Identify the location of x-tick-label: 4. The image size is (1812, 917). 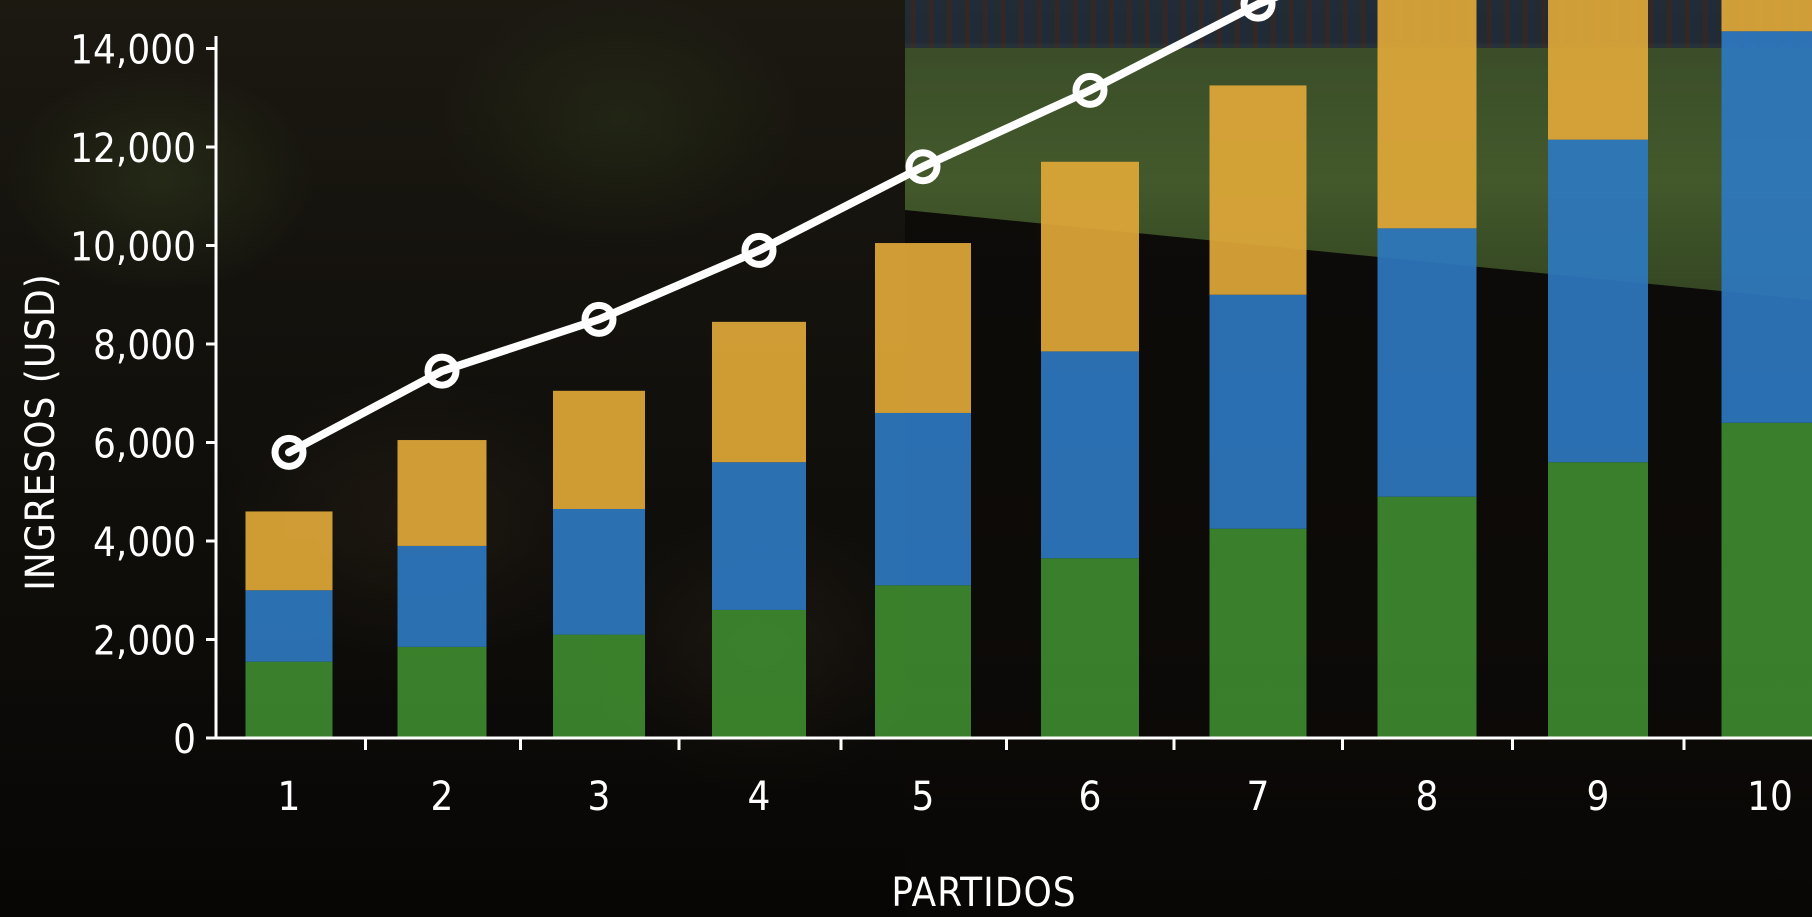
(759, 797).